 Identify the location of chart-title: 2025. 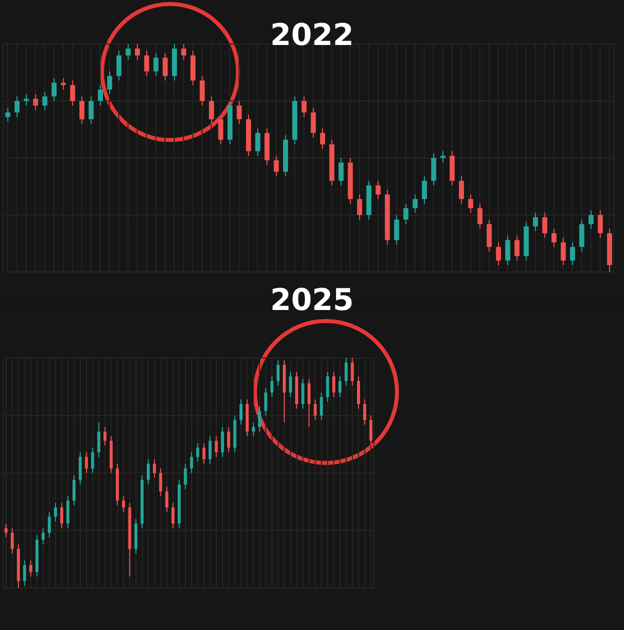
(312, 300).